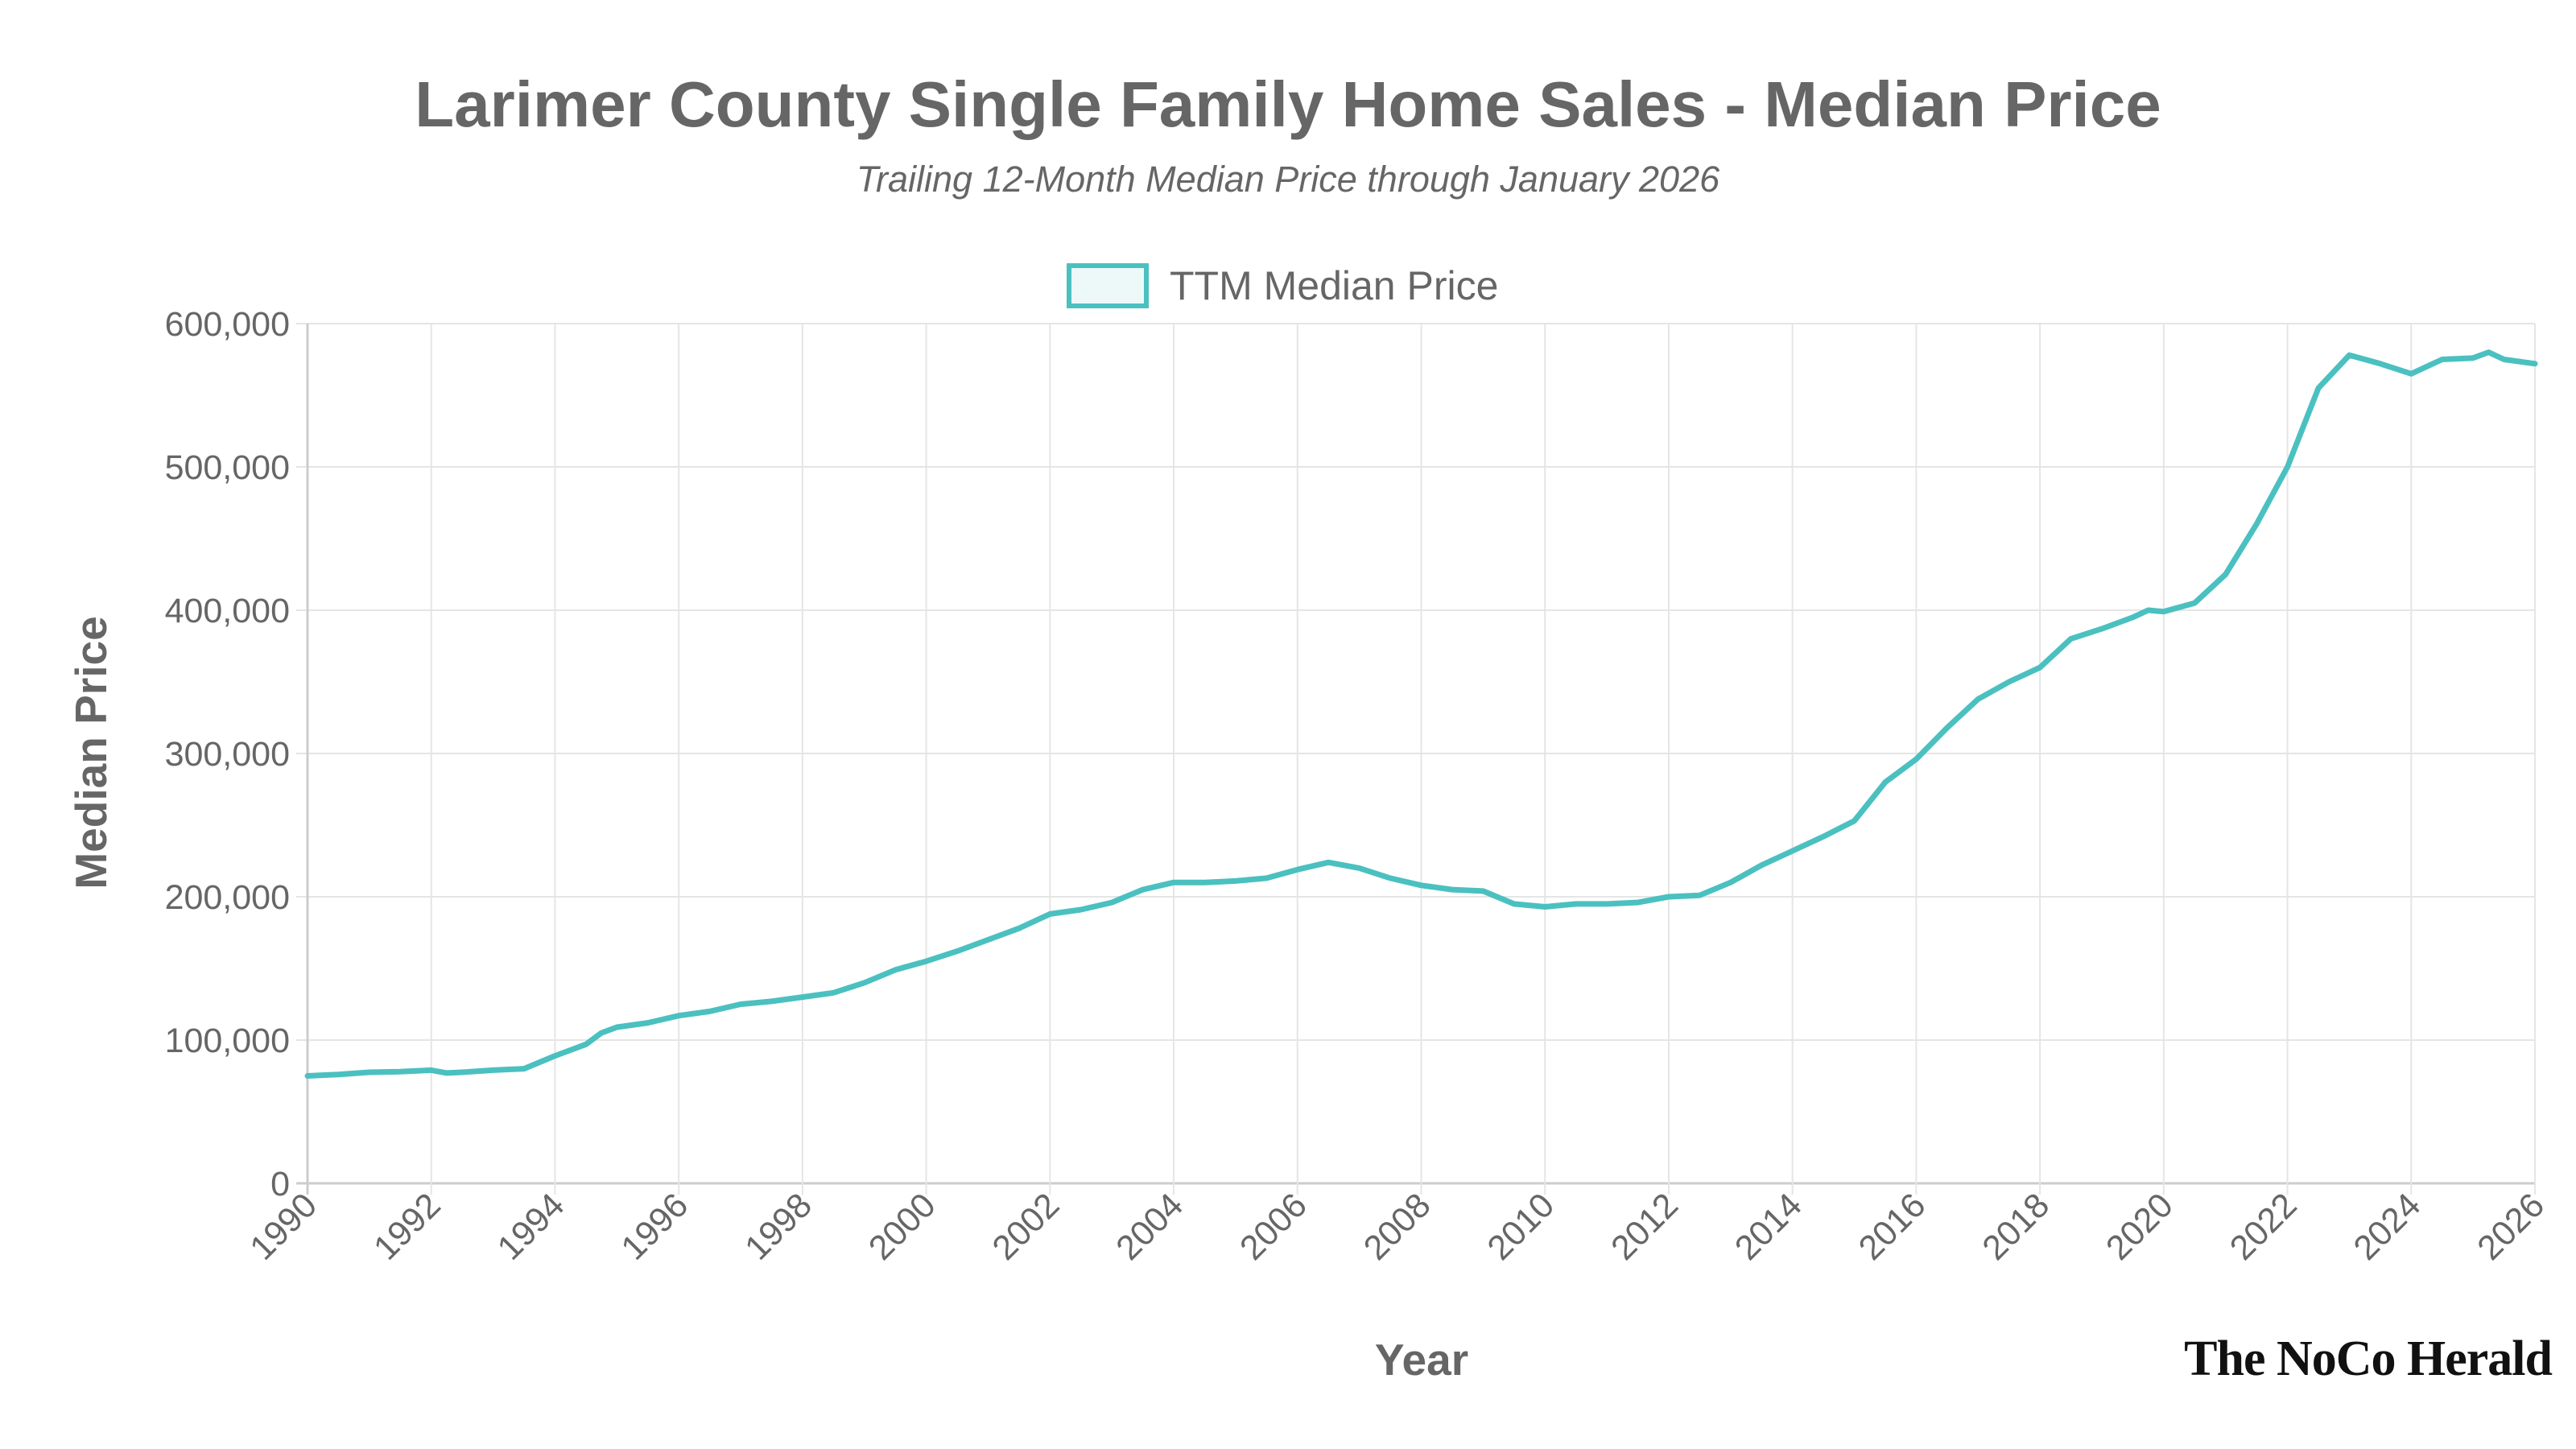 Image resolution: width=2576 pixels, height=1449 pixels. Describe the element at coordinates (1769, 1227) in the screenshot. I see `x-tick-label: 2014` at that location.